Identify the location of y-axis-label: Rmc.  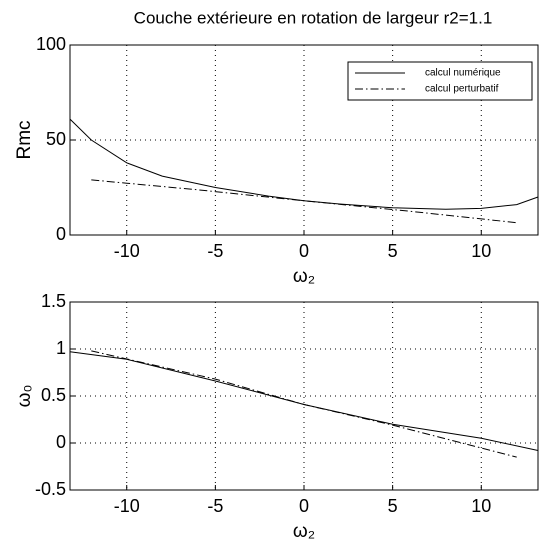
(24, 139).